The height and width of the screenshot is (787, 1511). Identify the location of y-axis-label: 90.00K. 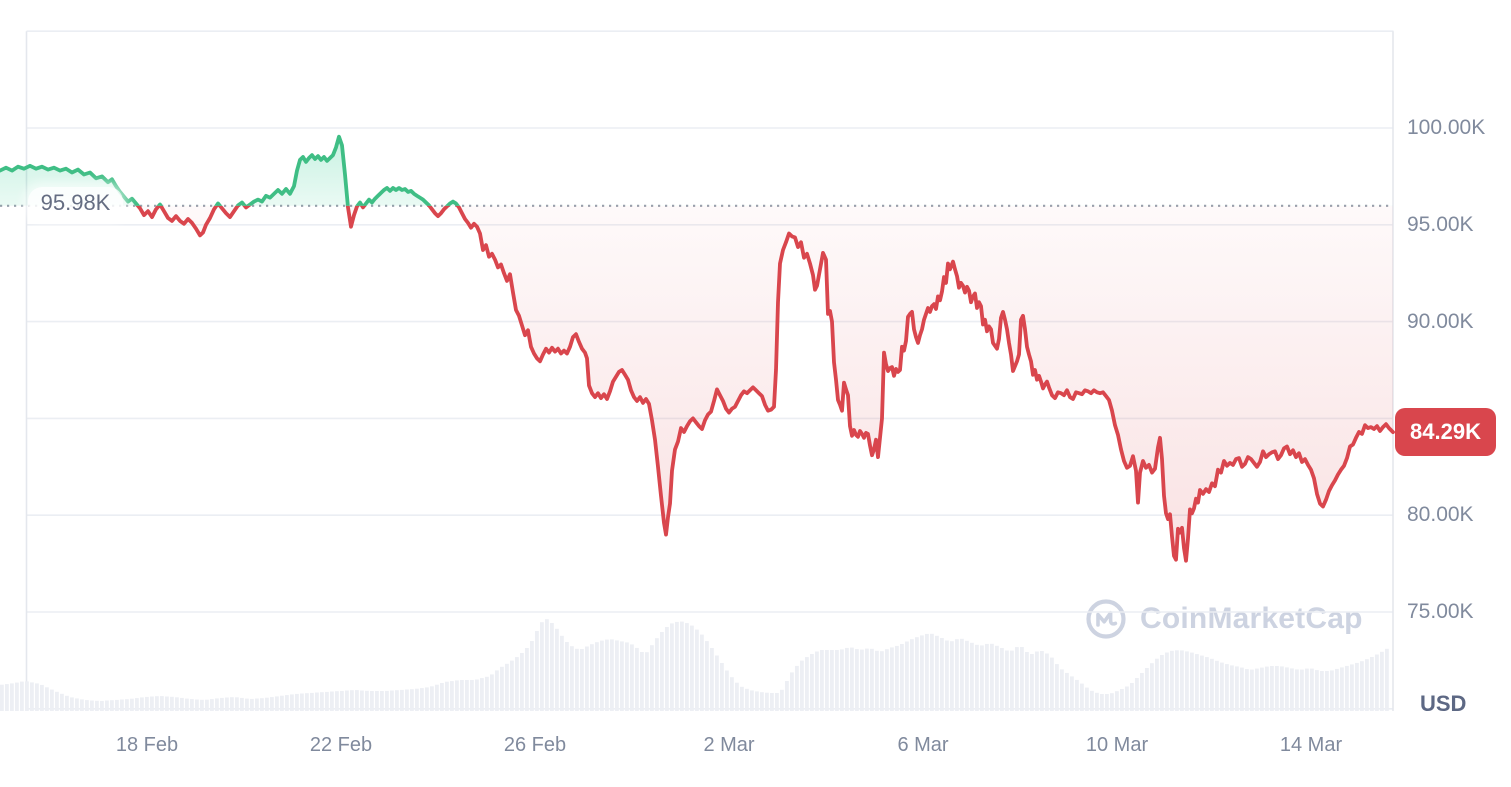
(1440, 321).